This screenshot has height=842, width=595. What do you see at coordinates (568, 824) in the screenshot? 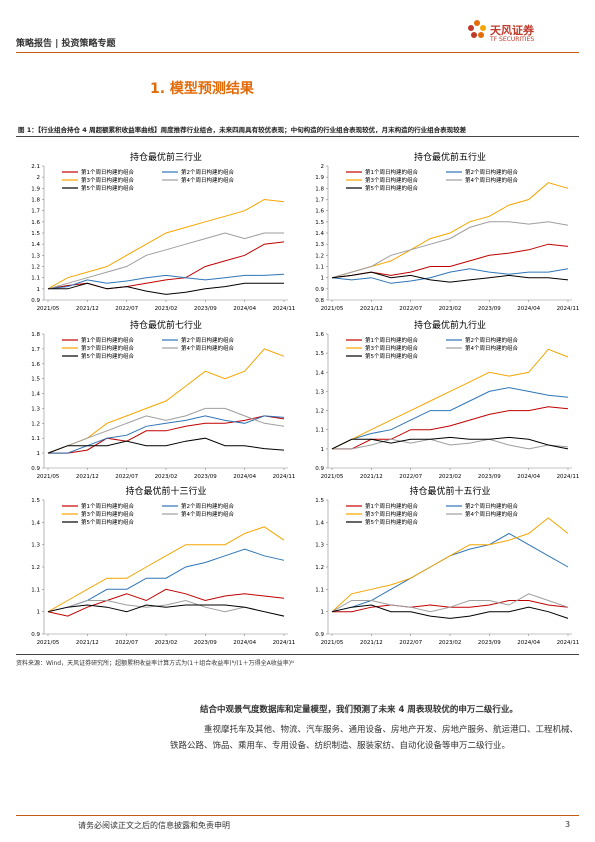
I see `page-number: 3` at bounding box center [568, 824].